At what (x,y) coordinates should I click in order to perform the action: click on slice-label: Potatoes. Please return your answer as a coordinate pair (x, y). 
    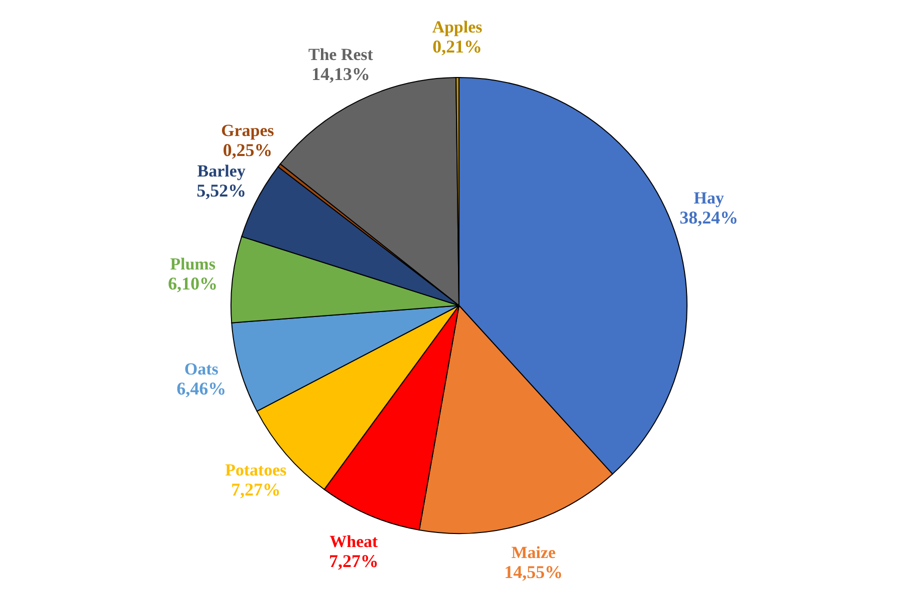
    Looking at the image, I should click on (256, 470).